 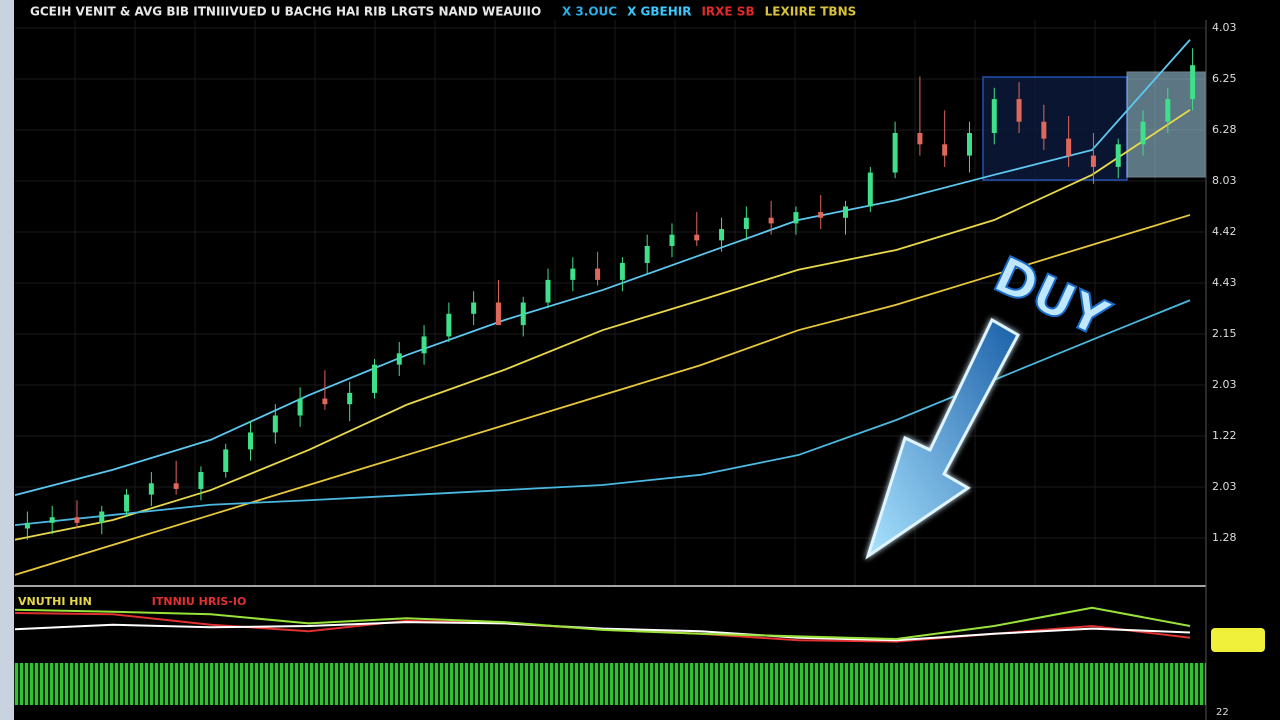 I want to click on buy-arrow, so click(x=943, y=438).